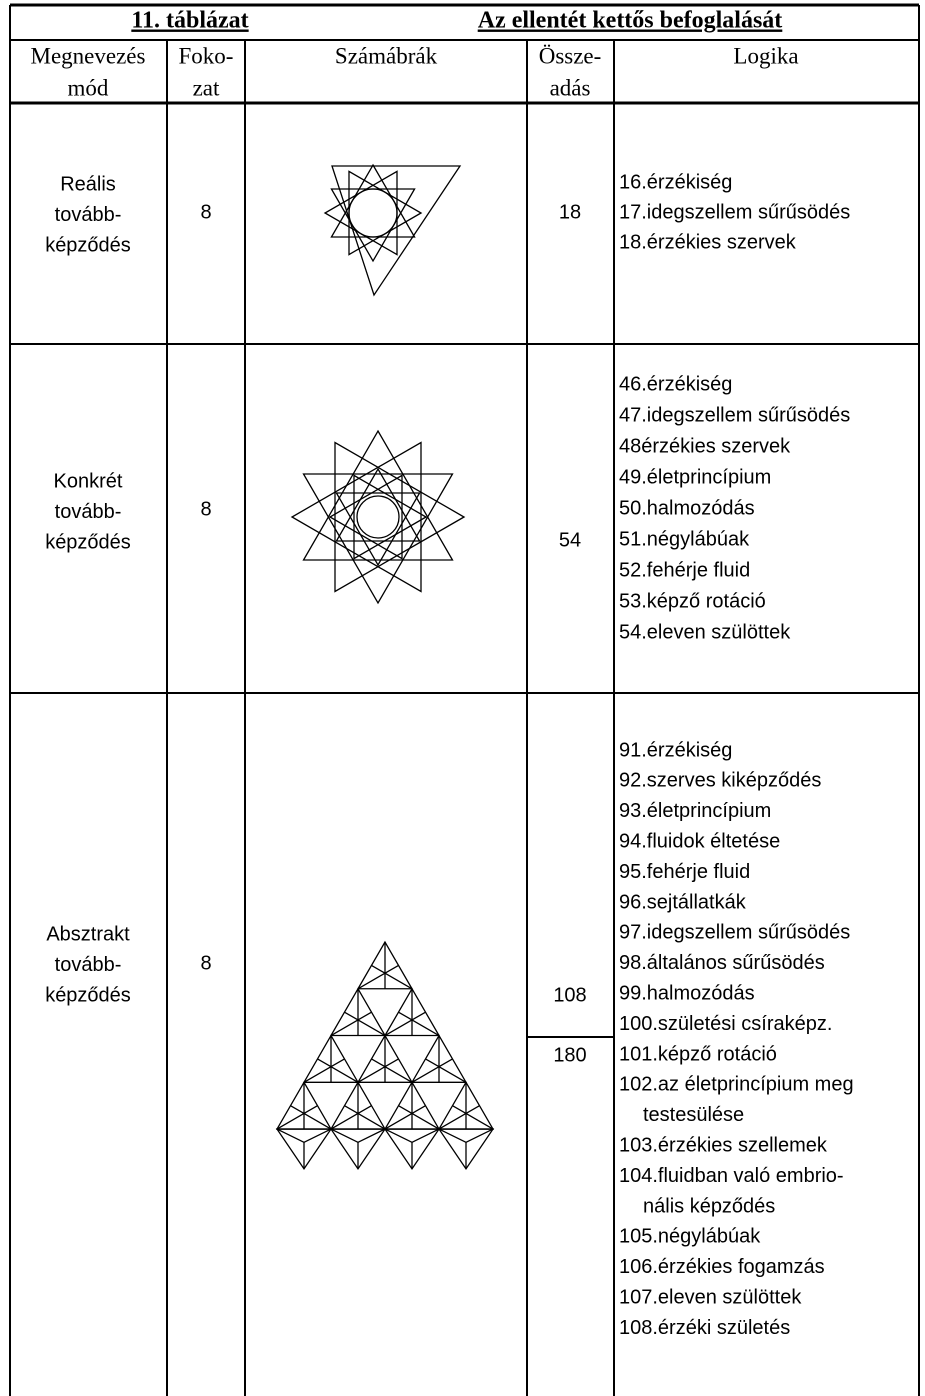 This screenshot has width=925, height=1396. Describe the element at coordinates (731, 1176) in the screenshot. I see `logic-item: 104.fluidban való embrio-` at that location.